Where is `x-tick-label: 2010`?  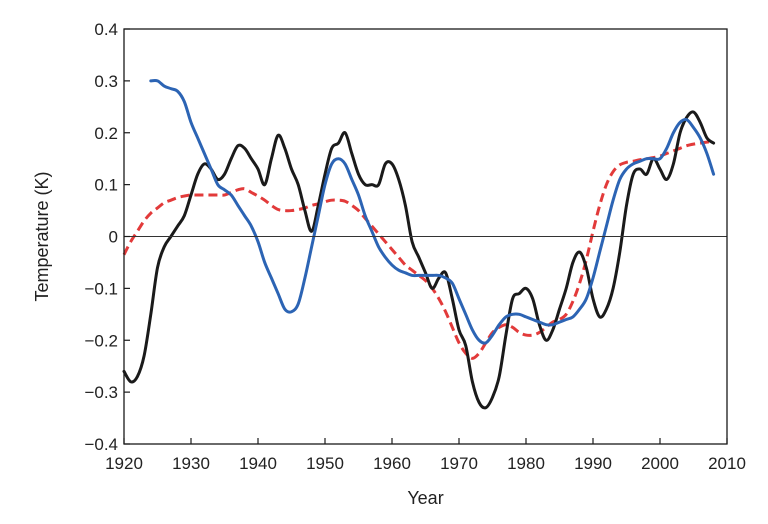 x-tick-label: 2010 is located at coordinates (727, 463).